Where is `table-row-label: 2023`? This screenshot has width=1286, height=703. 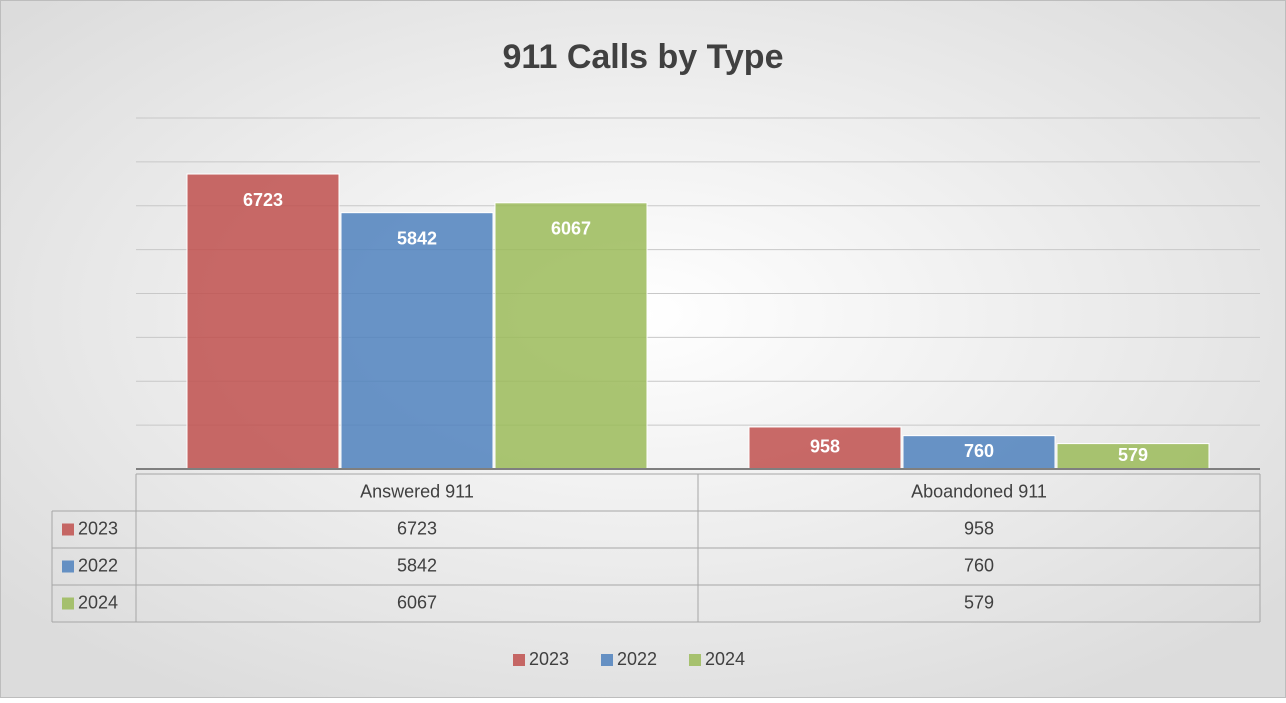
table-row-label: 2023 is located at coordinates (98, 528).